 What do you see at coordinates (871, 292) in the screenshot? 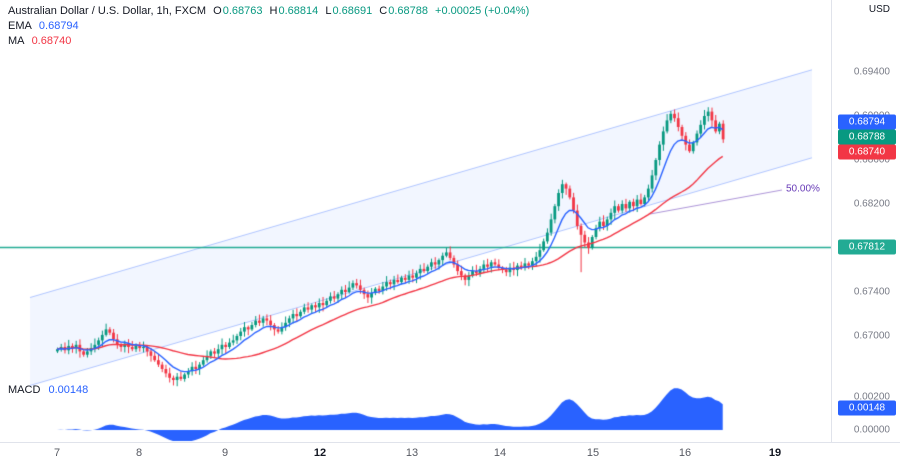
I see `price-axis-tick: 0.67400` at bounding box center [871, 292].